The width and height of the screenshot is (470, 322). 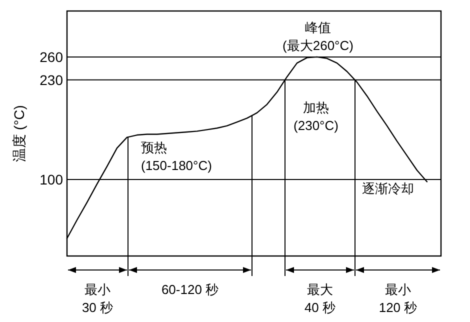 What do you see at coordinates (388, 188) in the screenshot?
I see `annotation: 逐渐冷却` at bounding box center [388, 188].